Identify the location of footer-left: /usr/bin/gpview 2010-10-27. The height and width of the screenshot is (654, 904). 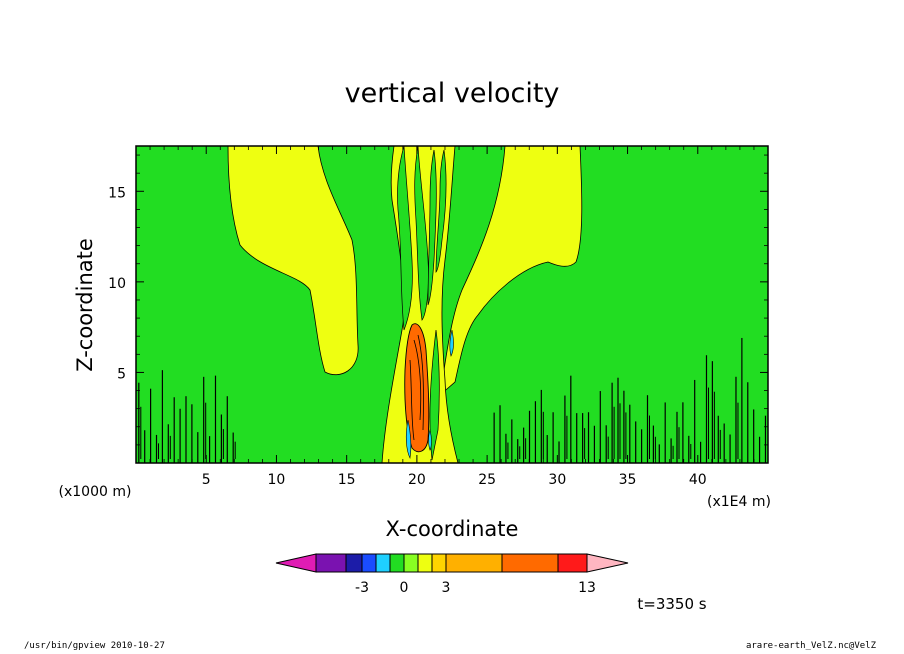
(94, 646).